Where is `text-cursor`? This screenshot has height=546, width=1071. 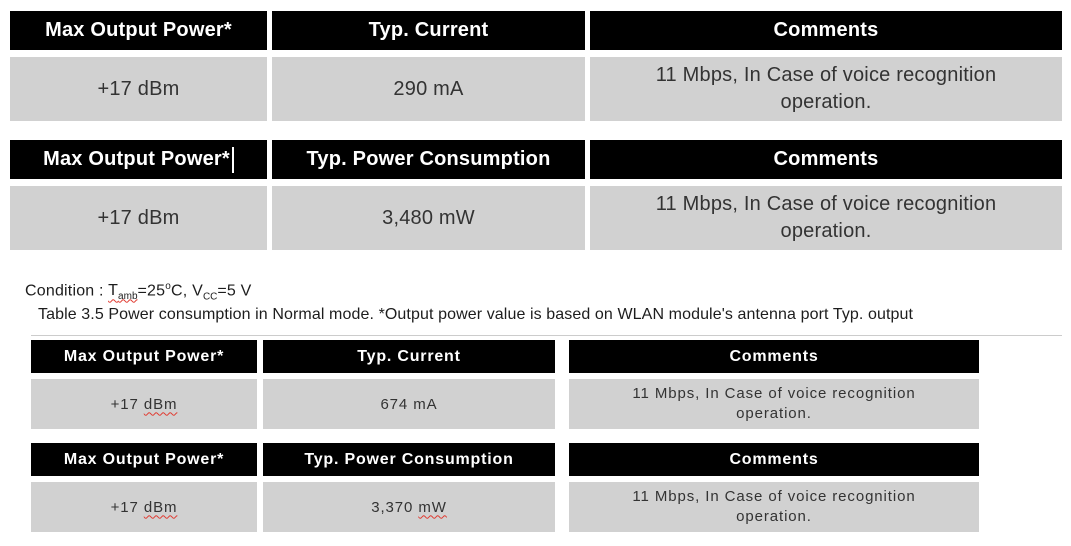
text-cursor is located at coordinates (232, 159).